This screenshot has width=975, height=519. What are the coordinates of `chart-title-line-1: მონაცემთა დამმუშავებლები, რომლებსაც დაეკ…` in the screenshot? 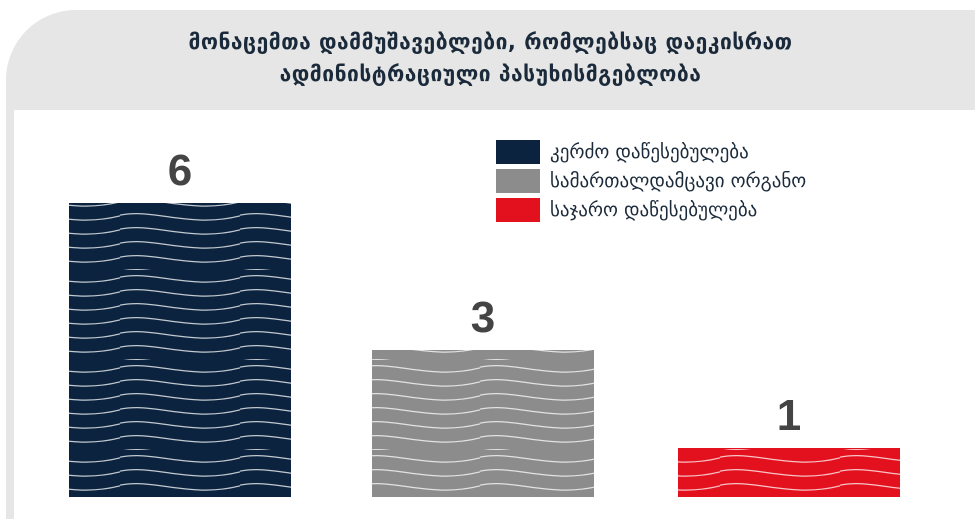 It's located at (490, 42).